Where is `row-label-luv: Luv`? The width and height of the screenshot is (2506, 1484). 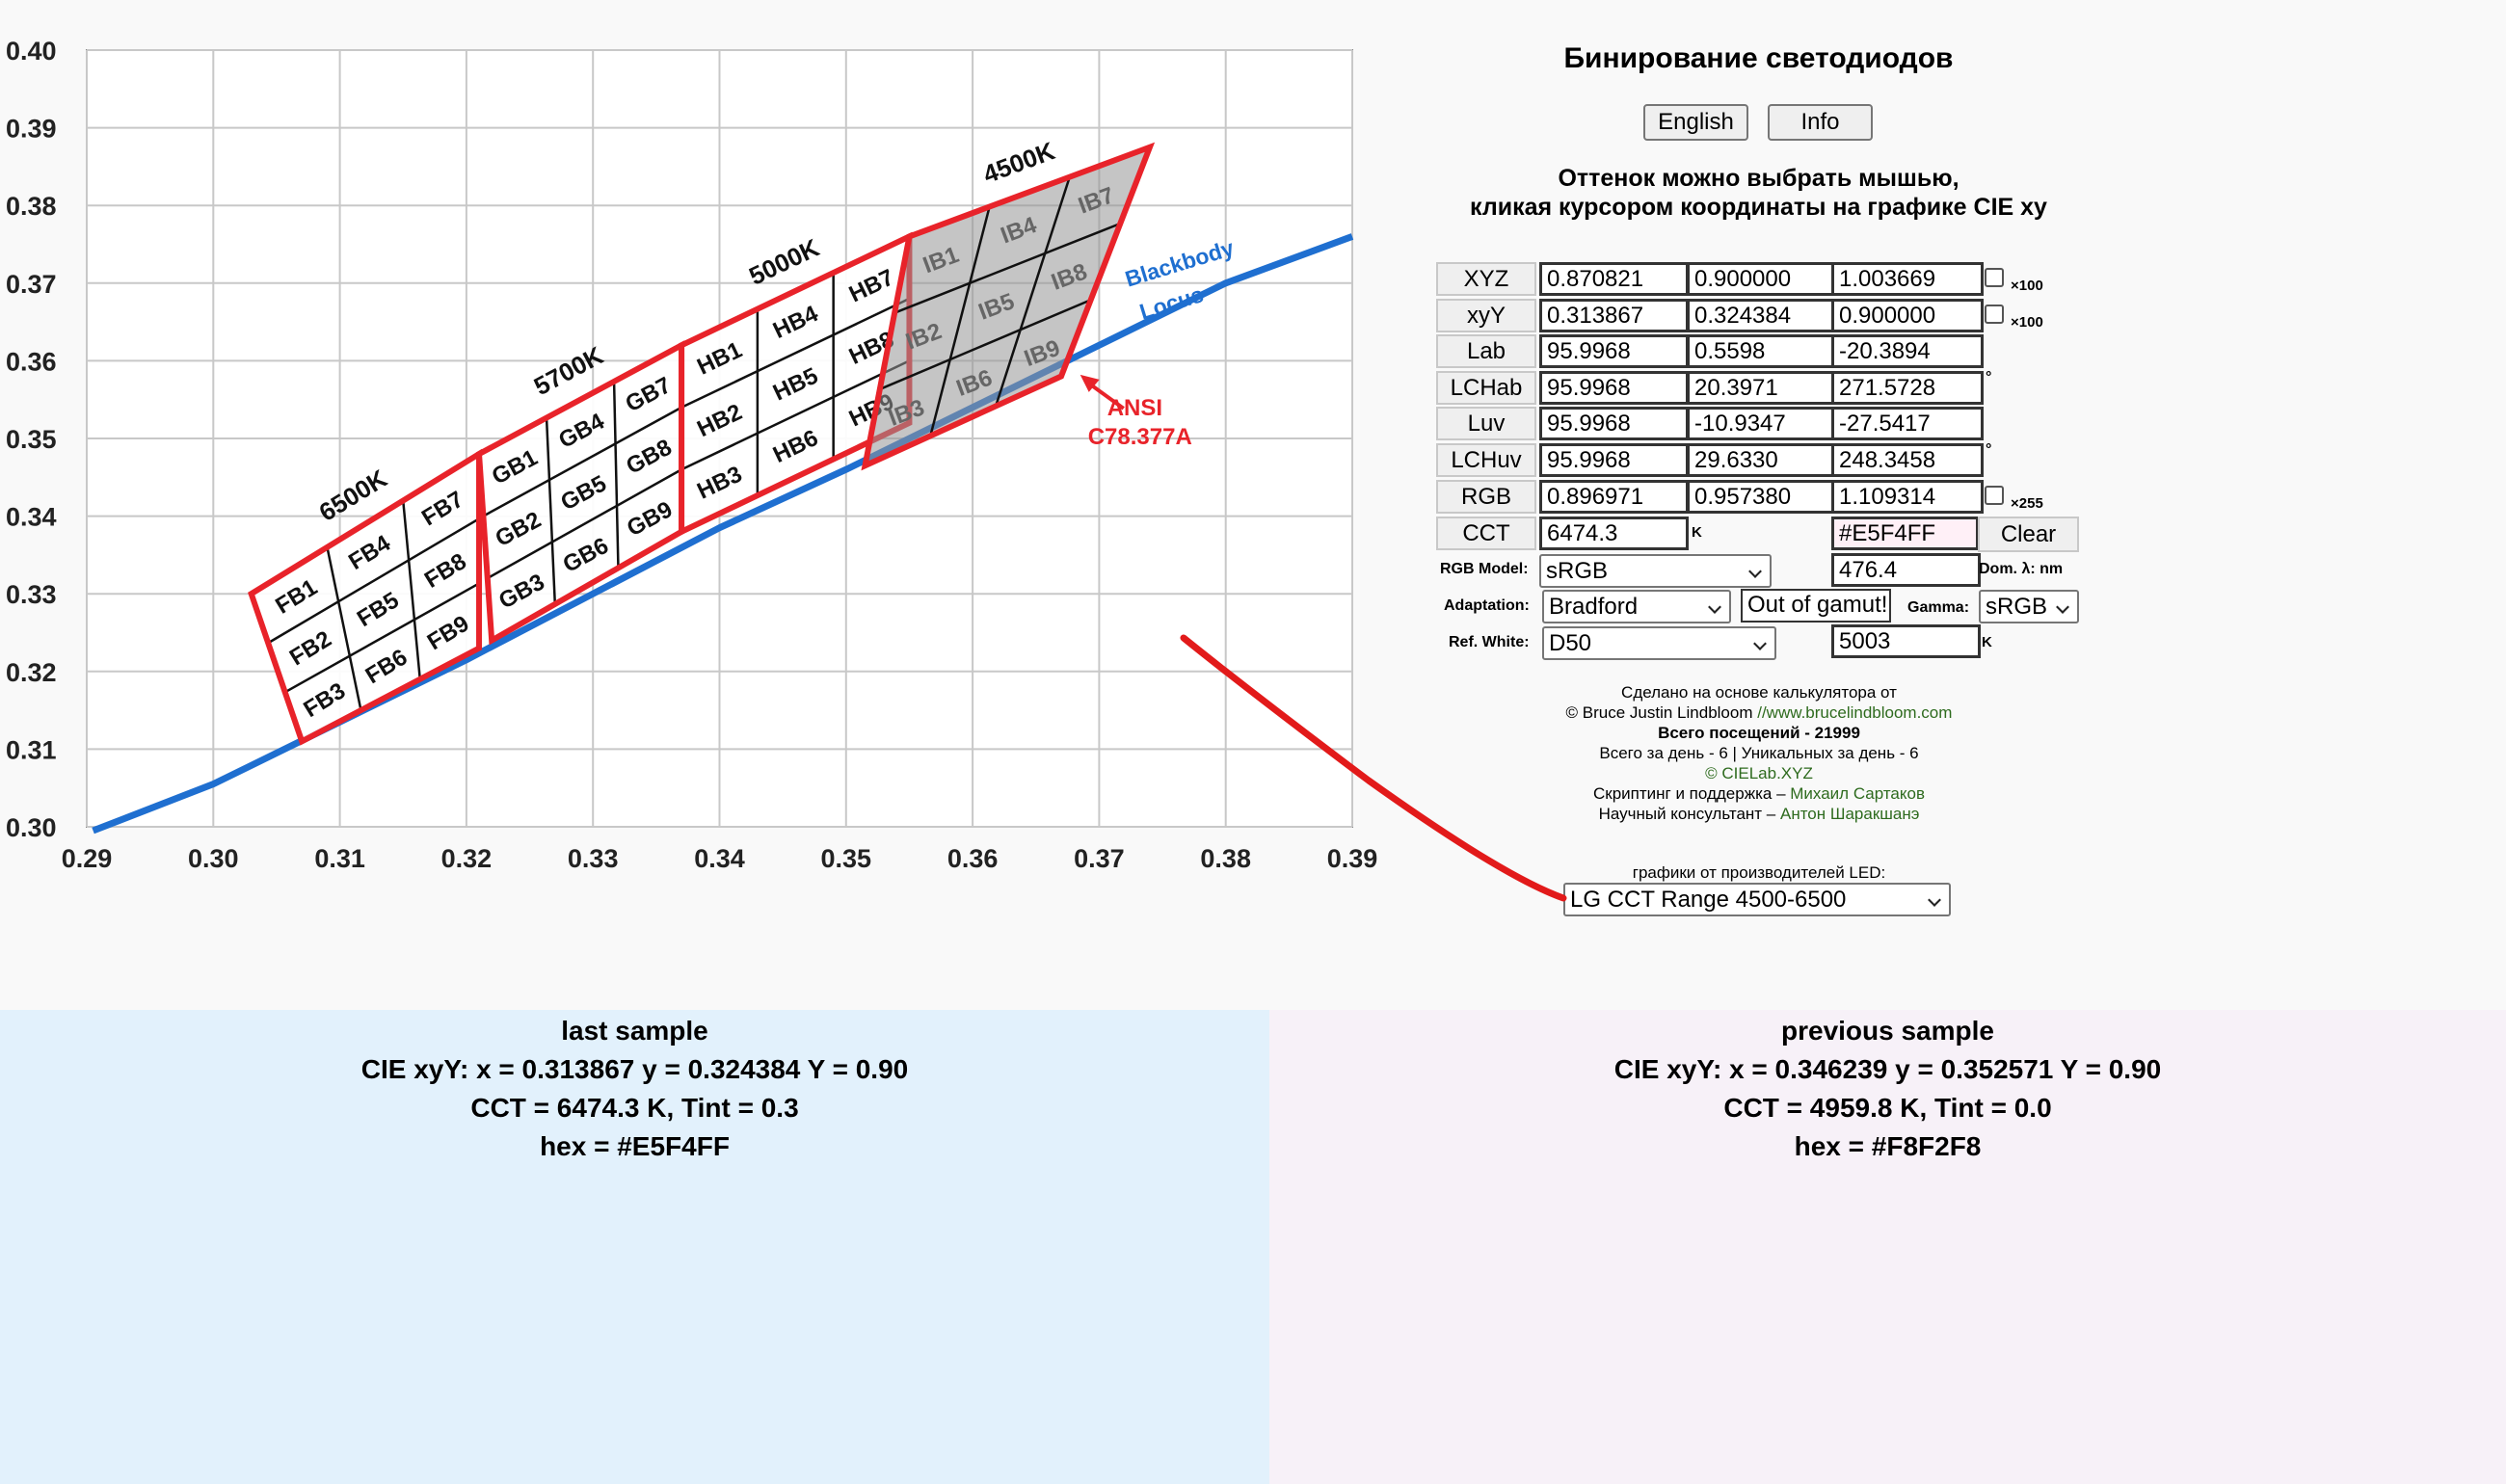
row-label-luv: Luv is located at coordinates (1486, 423).